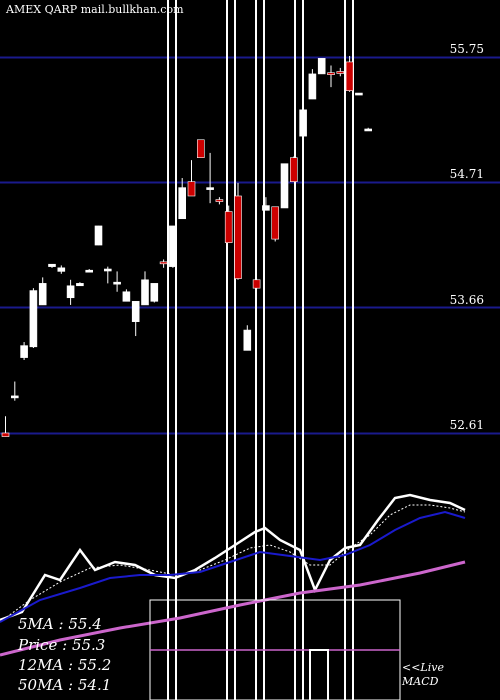 The width and height of the screenshot is (500, 700). I want to click on legend-value: 55.4, so click(85, 624).